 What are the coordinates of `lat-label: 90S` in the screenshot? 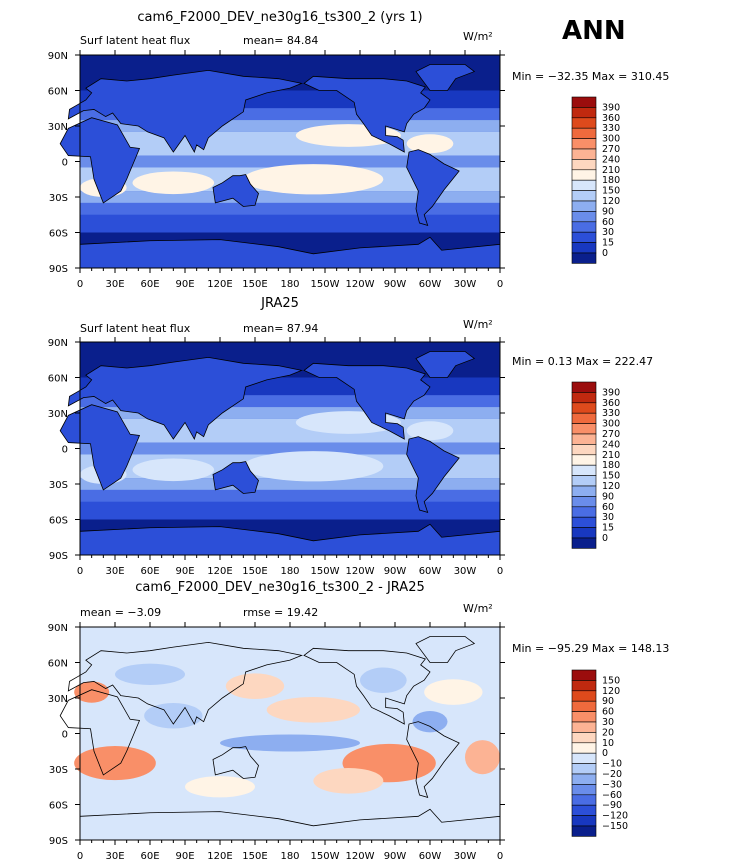 It's located at (58, 269).